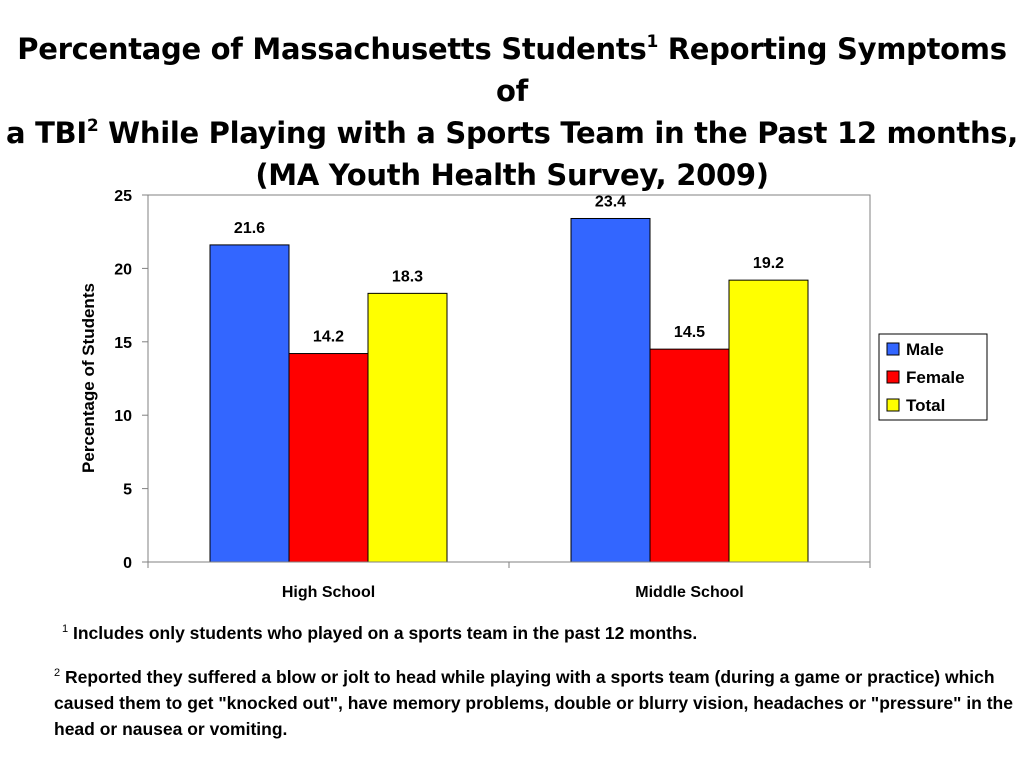  Describe the element at coordinates (512, 175) in the screenshot. I see `title-part-5: (MA Youth Health Survey, 2009)` at that location.